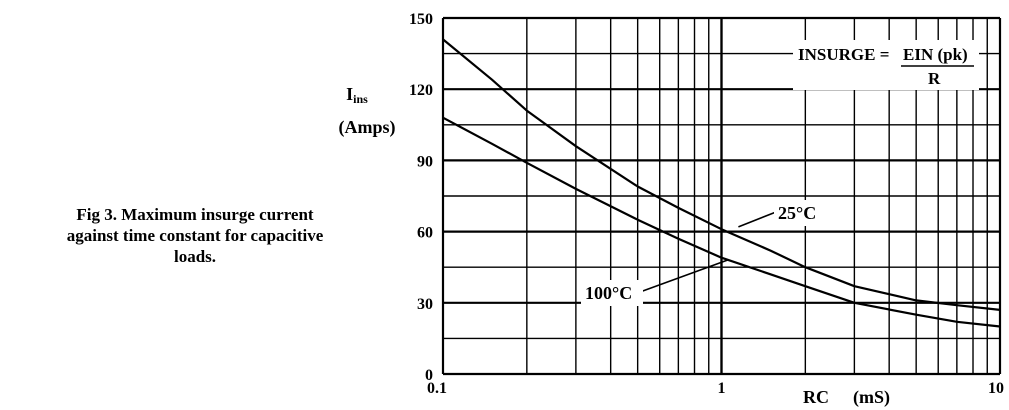 This screenshot has height=410, width=1009. What do you see at coordinates (934, 78) in the screenshot?
I see `formula-denominator: R` at bounding box center [934, 78].